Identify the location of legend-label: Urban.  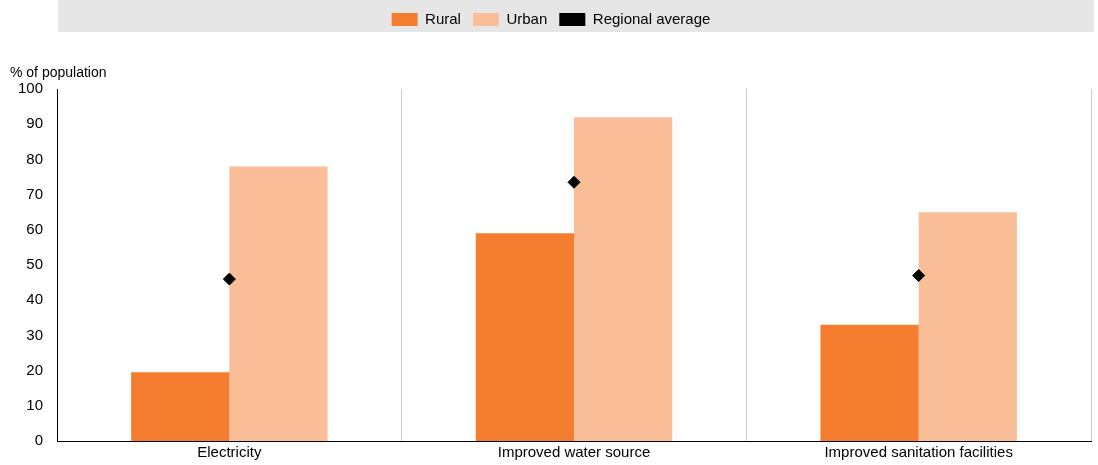
(527, 18).